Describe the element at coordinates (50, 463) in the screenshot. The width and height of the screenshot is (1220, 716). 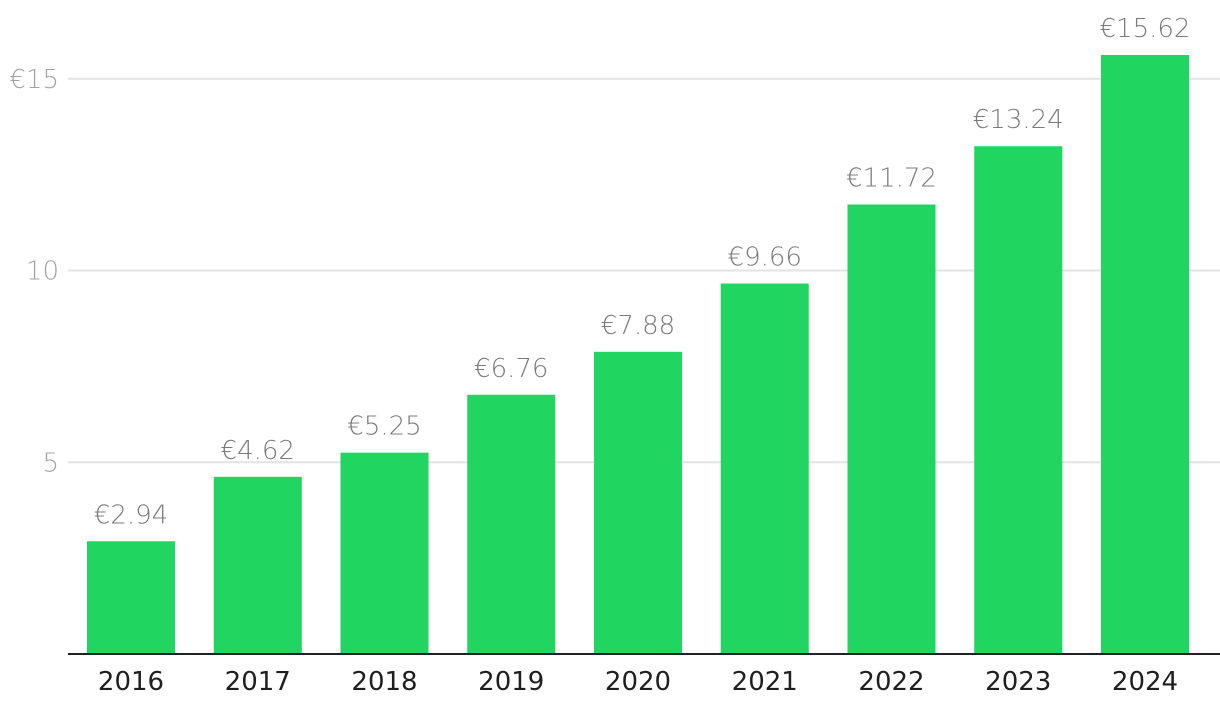
I see `y-tick-label: 5` at that location.